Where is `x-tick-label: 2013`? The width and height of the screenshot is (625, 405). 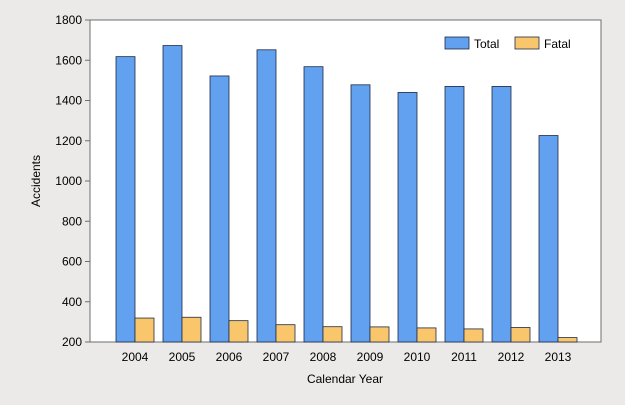 x-tick-label: 2013 is located at coordinates (558, 357).